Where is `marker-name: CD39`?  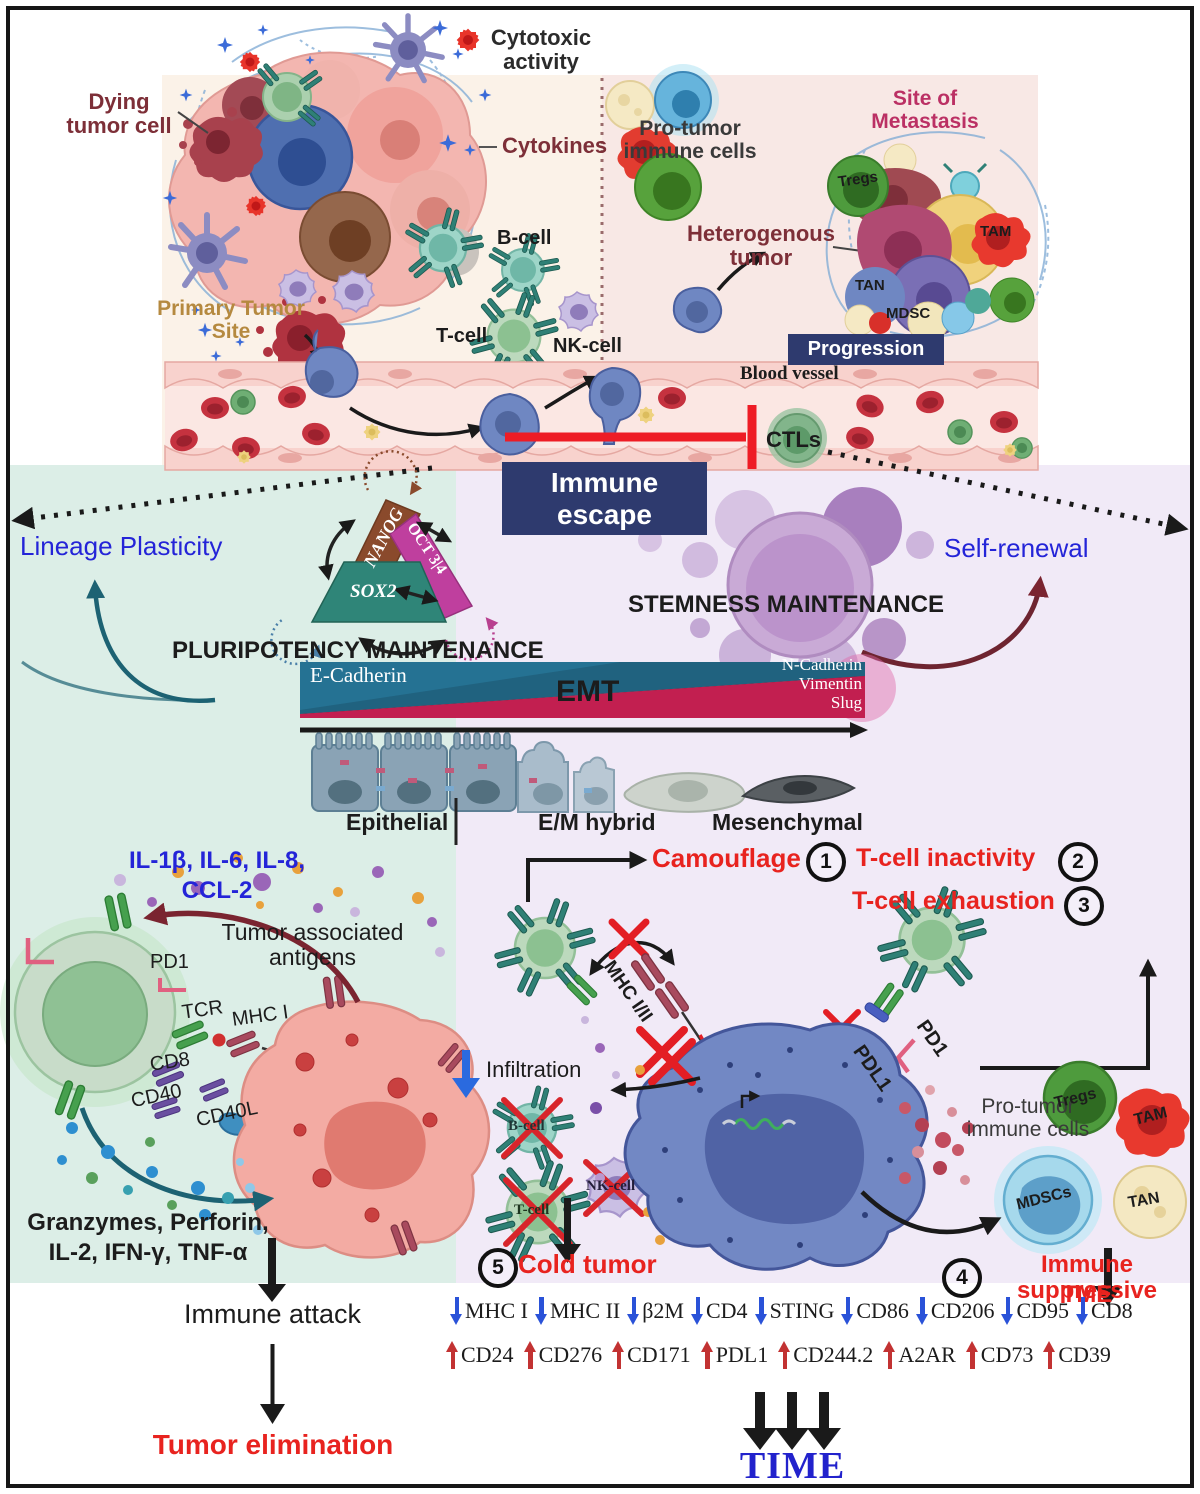
marker-name: CD39 is located at coordinates (1084, 1354).